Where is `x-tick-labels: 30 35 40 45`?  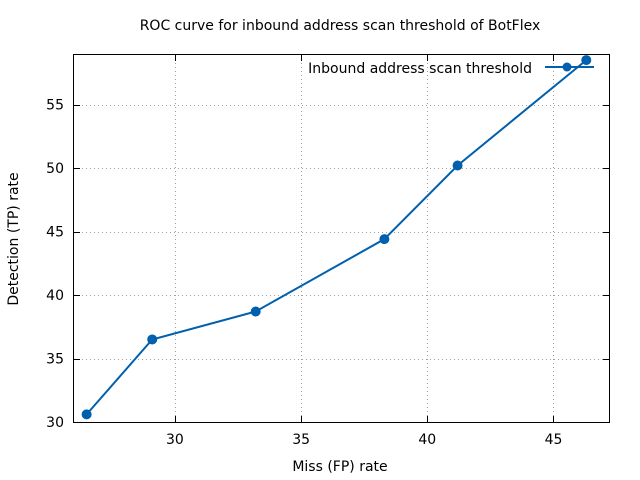
x-tick-labels: 30 35 40 45 is located at coordinates (364, 440).